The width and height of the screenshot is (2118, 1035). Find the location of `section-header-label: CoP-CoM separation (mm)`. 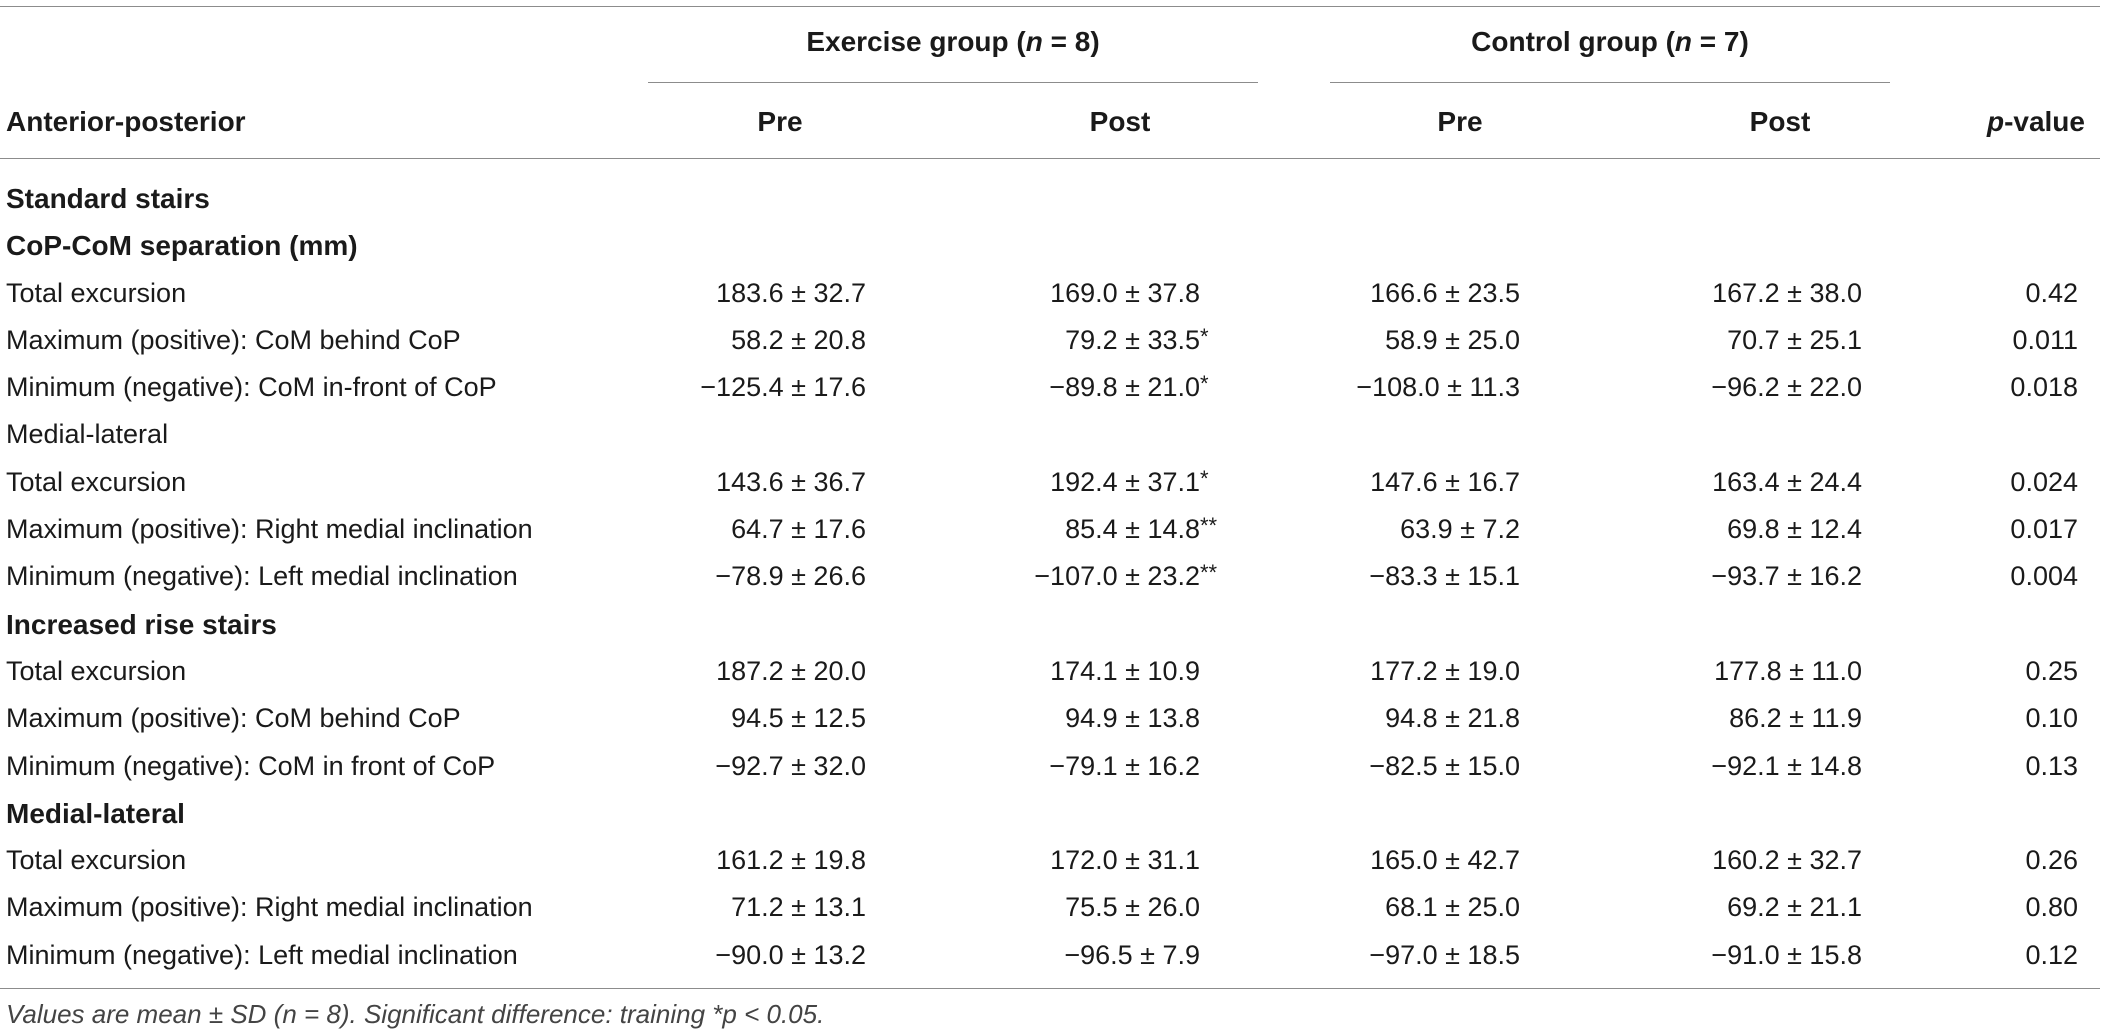

section-header-label: CoP-CoM separation (mm) is located at coordinates (182, 246).